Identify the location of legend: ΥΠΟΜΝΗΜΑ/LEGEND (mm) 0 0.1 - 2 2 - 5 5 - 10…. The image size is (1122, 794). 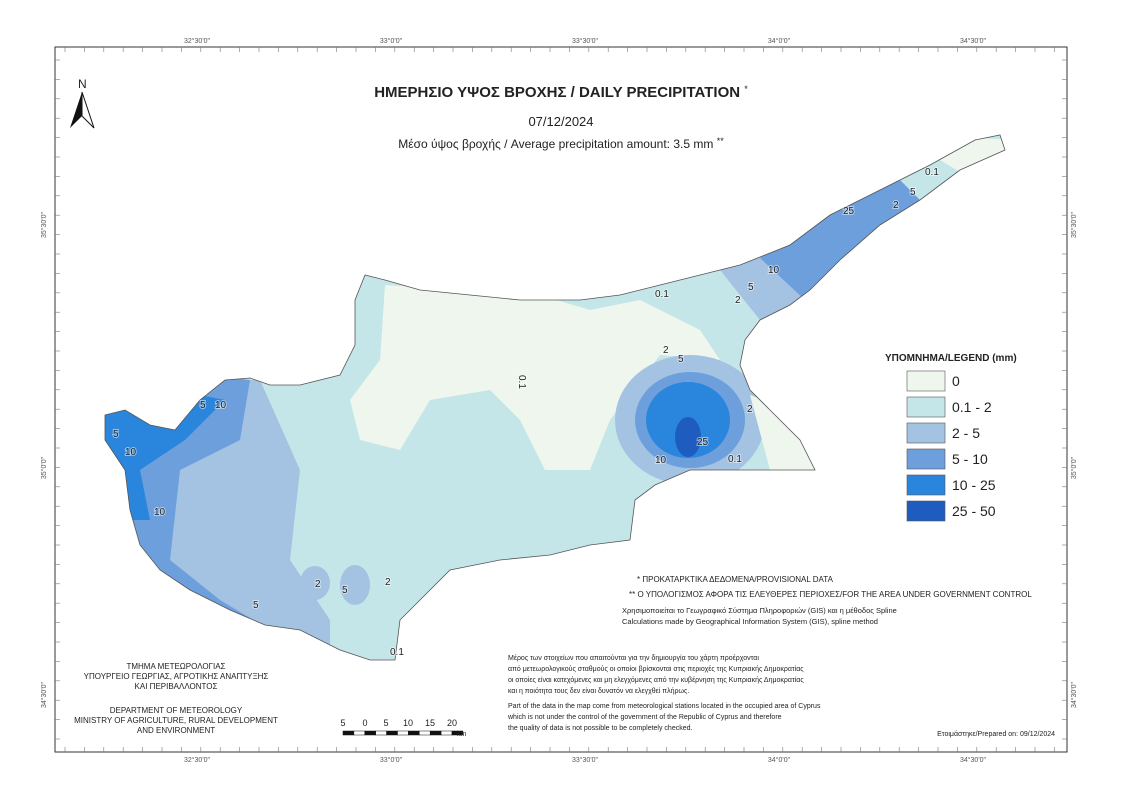
(951, 437).